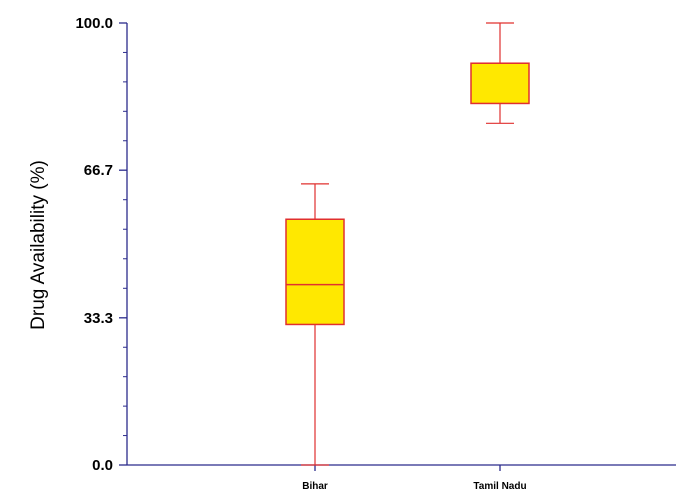 The image size is (676, 493). What do you see at coordinates (102, 465) in the screenshot?
I see `y-tick-label: 0.0` at bounding box center [102, 465].